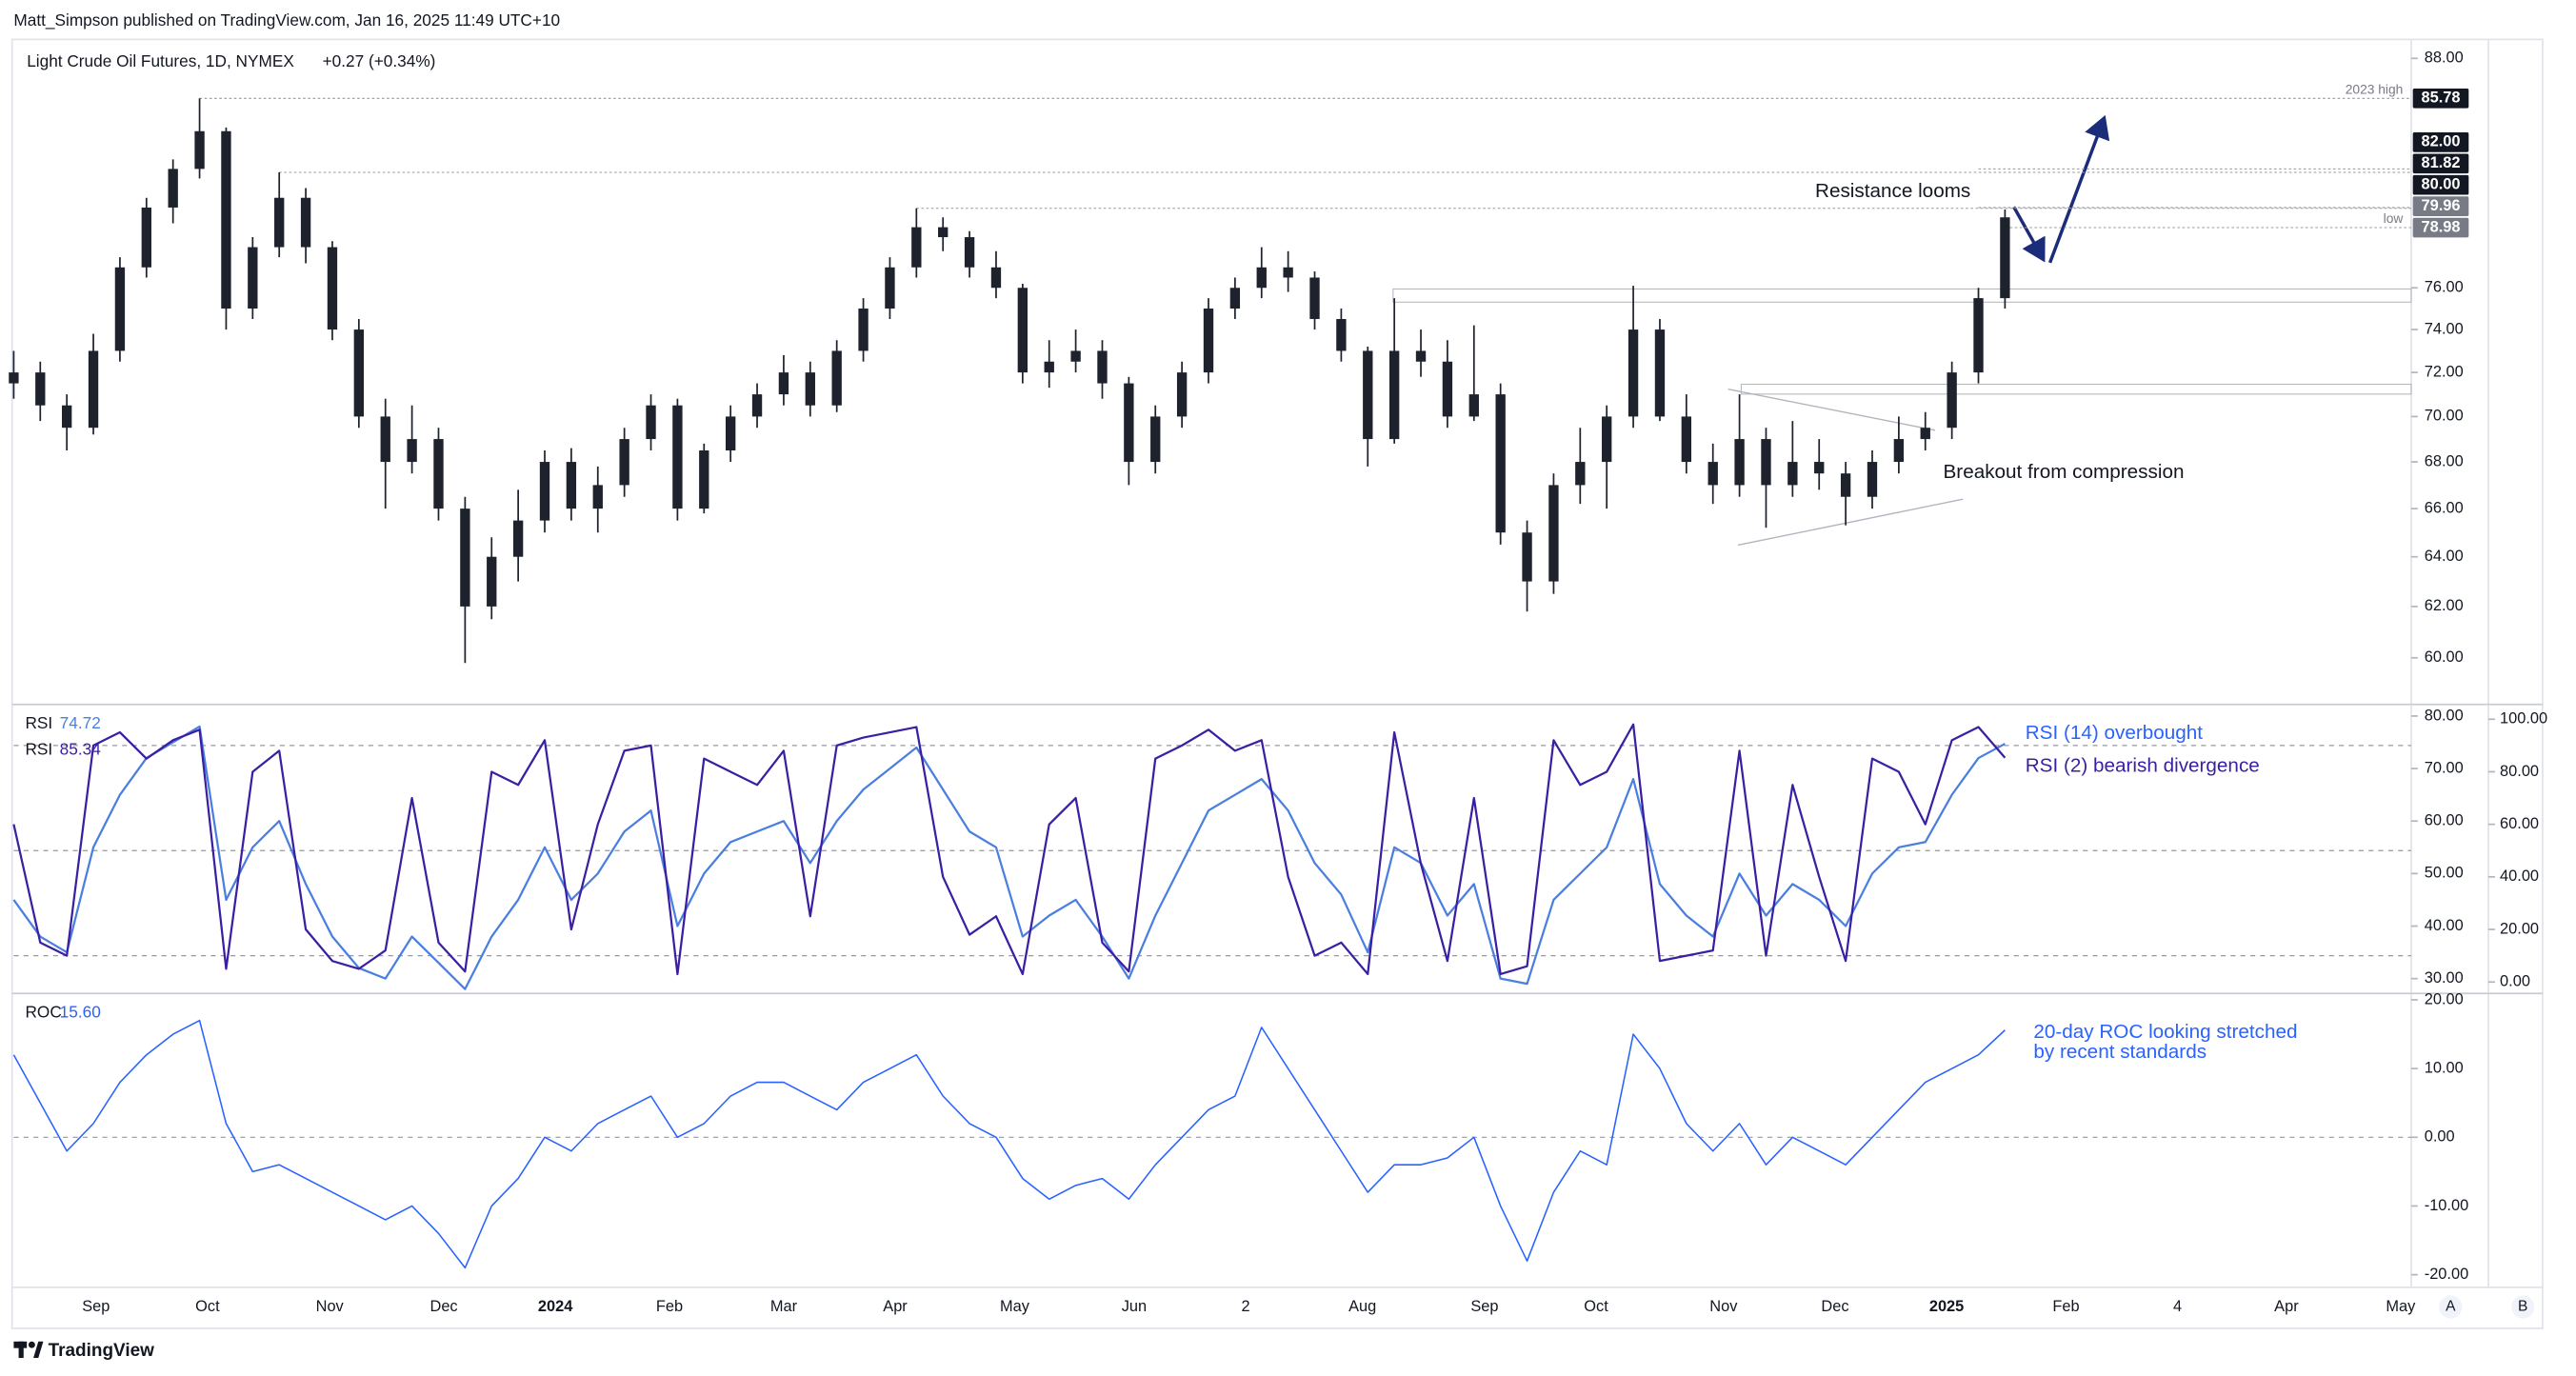  Describe the element at coordinates (1009, 1144) in the screenshot. I see `series-line` at that location.